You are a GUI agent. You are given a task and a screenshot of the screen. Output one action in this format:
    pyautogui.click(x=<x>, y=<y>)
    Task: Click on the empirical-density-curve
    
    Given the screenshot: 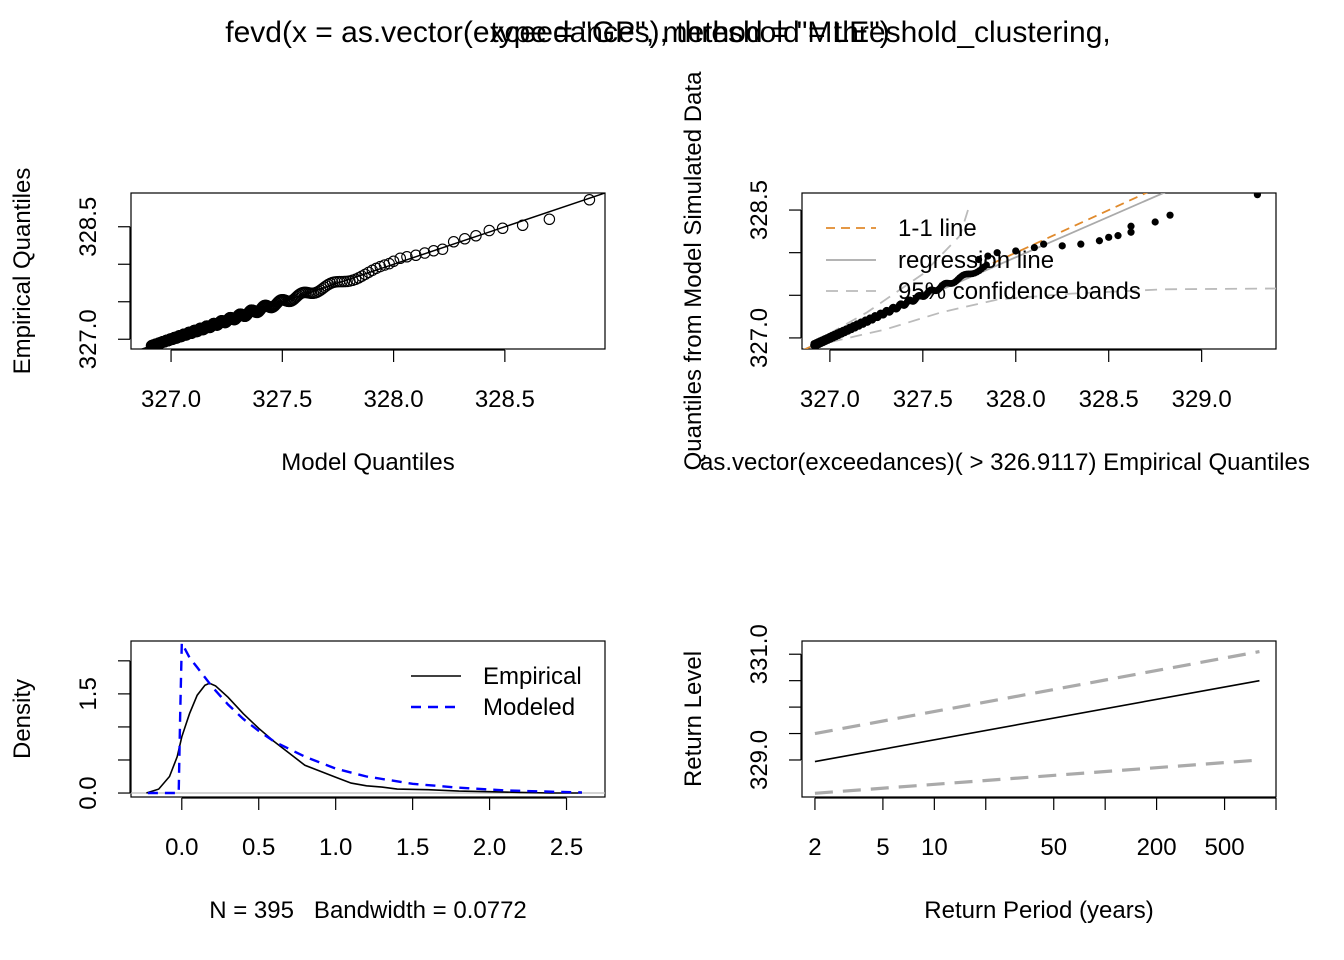 What is the action you would take?
    pyautogui.click(x=364, y=738)
    